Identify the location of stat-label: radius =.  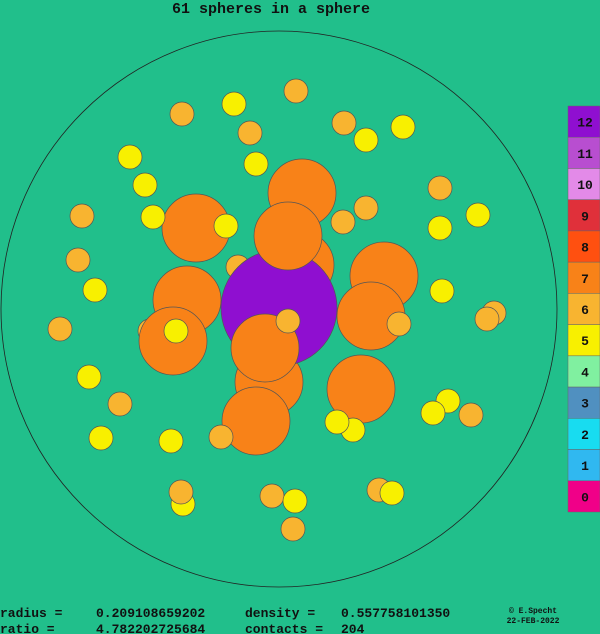
(31, 613).